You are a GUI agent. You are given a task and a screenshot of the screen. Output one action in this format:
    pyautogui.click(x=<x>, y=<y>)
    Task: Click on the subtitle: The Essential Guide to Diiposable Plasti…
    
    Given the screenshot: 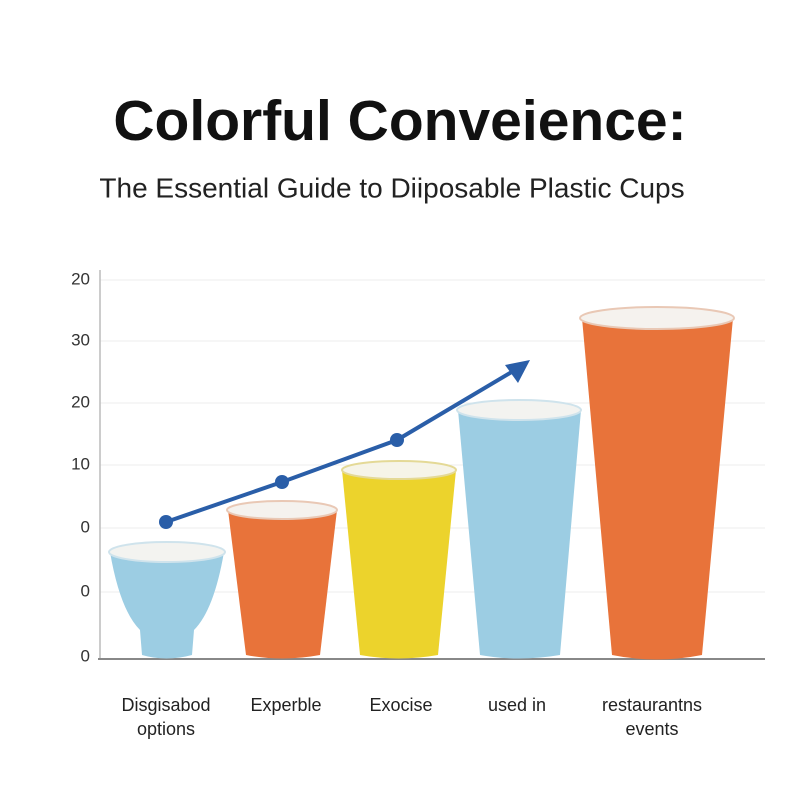 What is the action you would take?
    pyautogui.click(x=391, y=187)
    